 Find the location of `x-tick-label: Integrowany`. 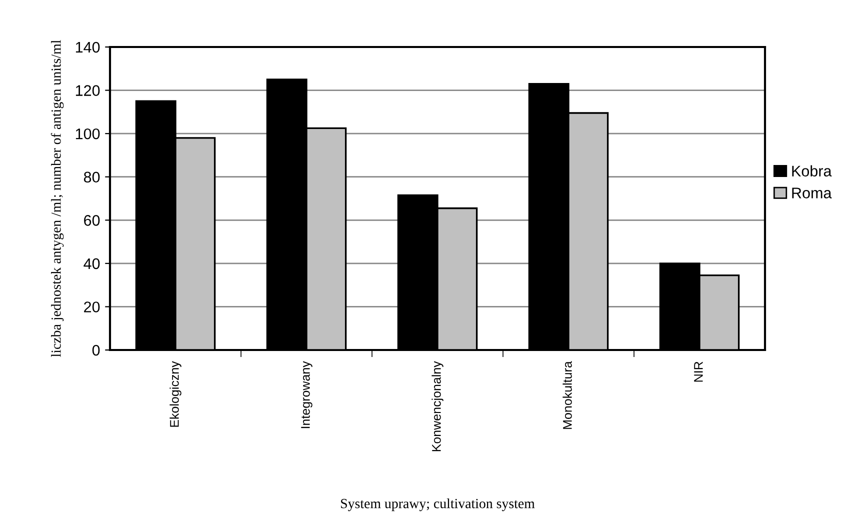

x-tick-label: Integrowany is located at coordinates (306, 394).